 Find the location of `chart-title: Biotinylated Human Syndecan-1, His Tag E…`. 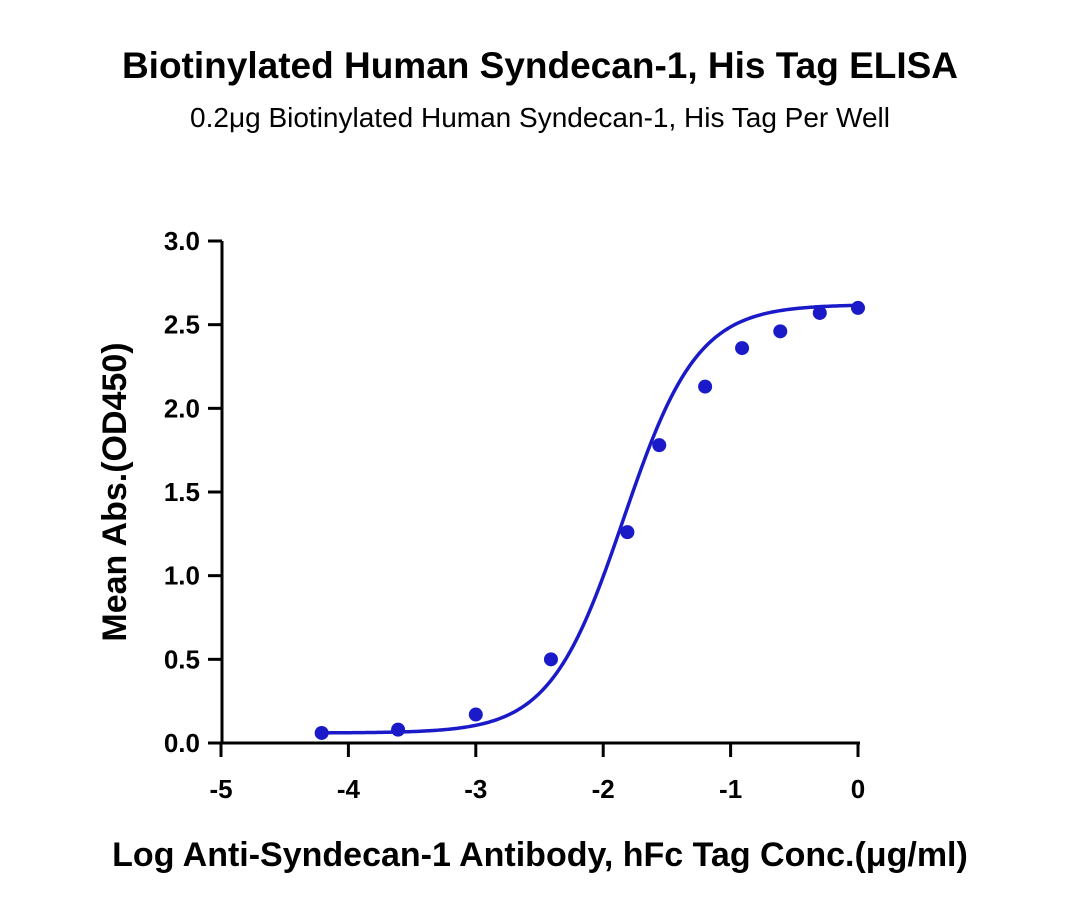

chart-title: Biotinylated Human Syndecan-1, His Tag E… is located at coordinates (540, 65).